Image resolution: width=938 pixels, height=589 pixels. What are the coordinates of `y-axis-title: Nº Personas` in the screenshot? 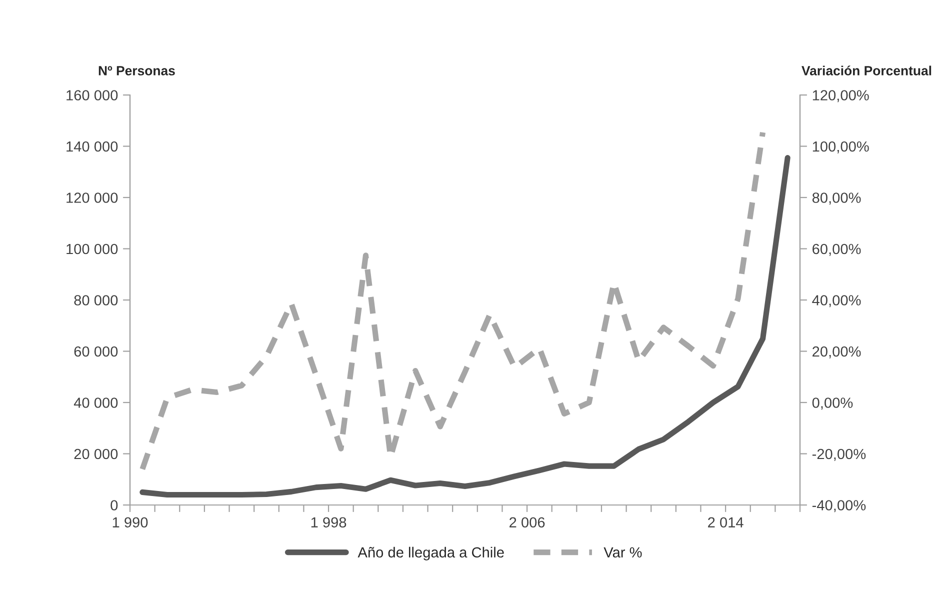 It's located at (136, 71).